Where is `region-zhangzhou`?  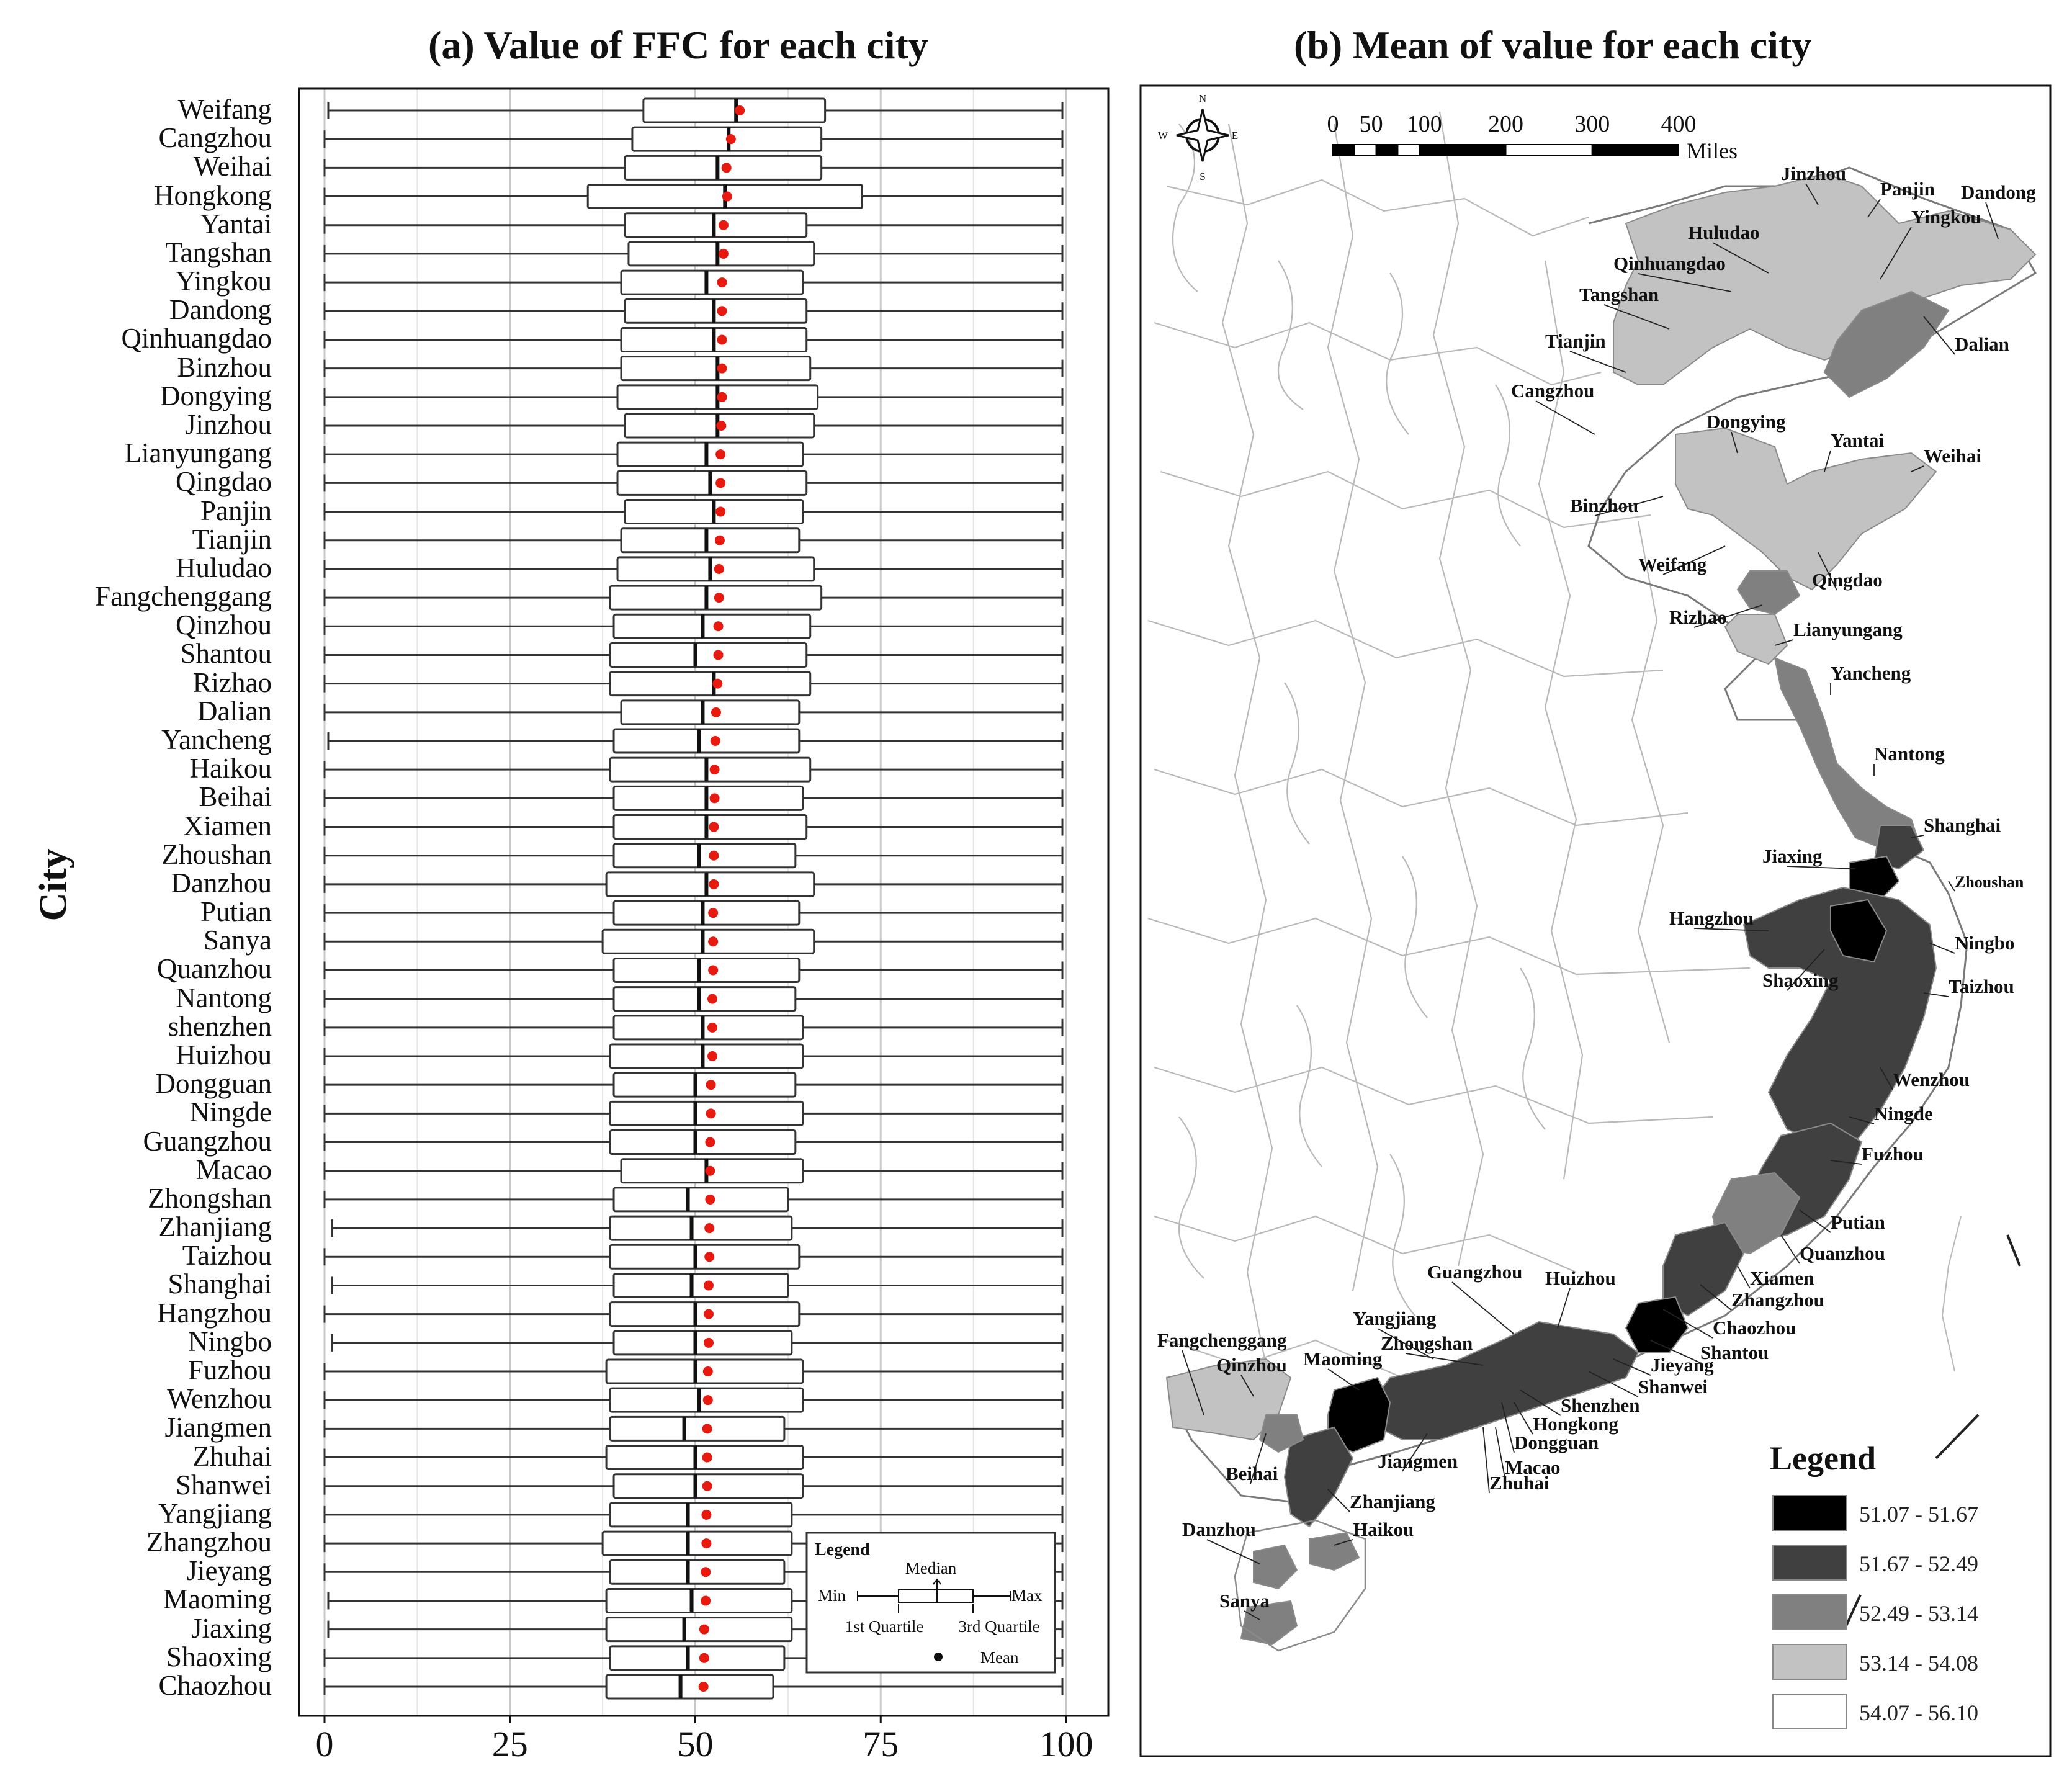
region-zhangzhou is located at coordinates (1703, 1269).